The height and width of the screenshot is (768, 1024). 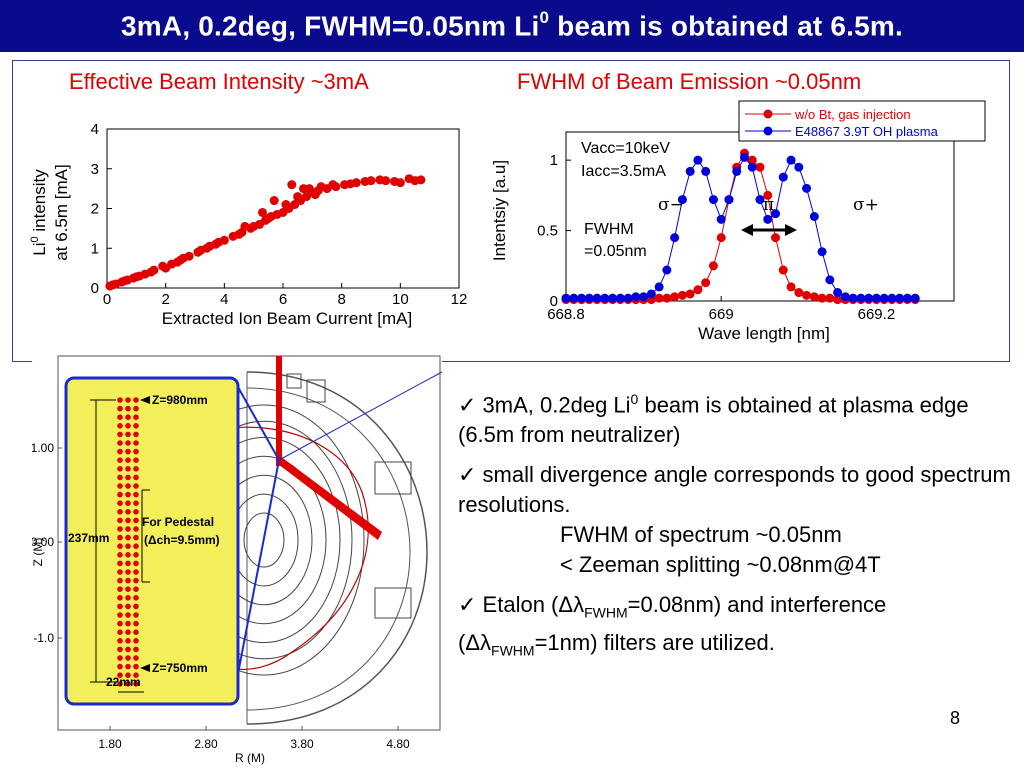 What do you see at coordinates (400, 299) in the screenshot?
I see `chart1-xtick-label: 10` at bounding box center [400, 299].